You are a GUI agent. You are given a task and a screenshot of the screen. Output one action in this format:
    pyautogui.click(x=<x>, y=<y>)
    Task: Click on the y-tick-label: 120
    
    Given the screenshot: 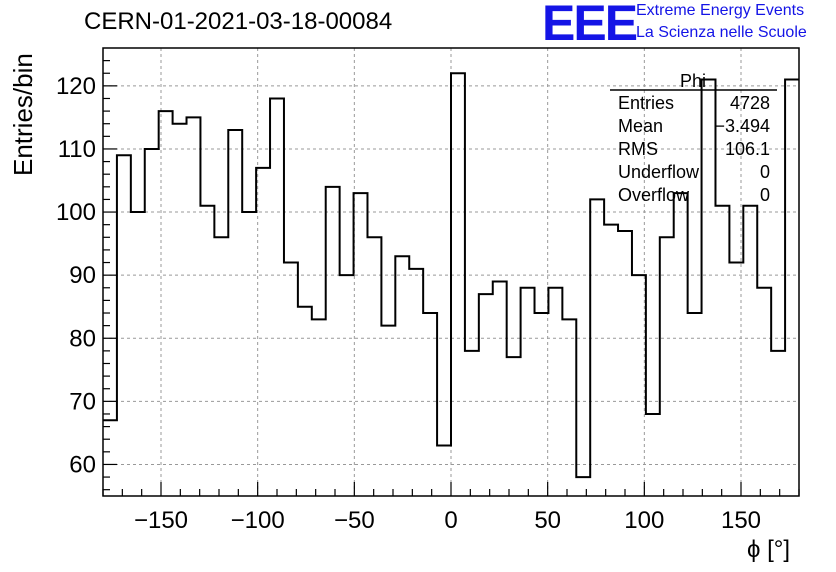 What is the action you would take?
    pyautogui.click(x=76, y=86)
    